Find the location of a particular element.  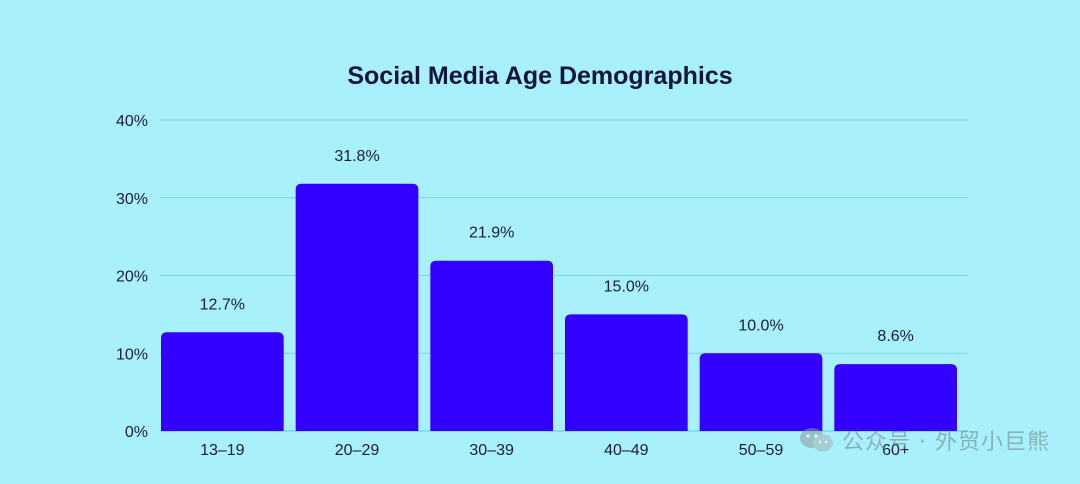

y-tick-label: 20% is located at coordinates (132, 277).